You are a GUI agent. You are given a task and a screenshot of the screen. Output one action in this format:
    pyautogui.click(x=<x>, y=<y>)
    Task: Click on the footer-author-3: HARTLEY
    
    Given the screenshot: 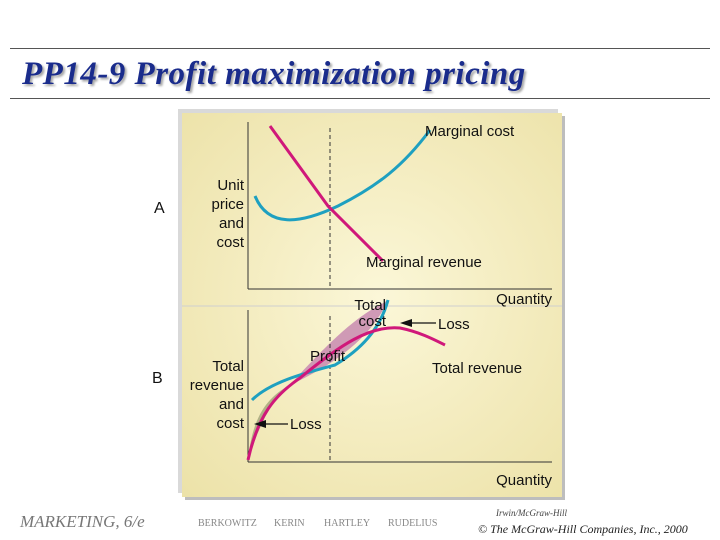 What is the action you would take?
    pyautogui.click(x=347, y=523)
    